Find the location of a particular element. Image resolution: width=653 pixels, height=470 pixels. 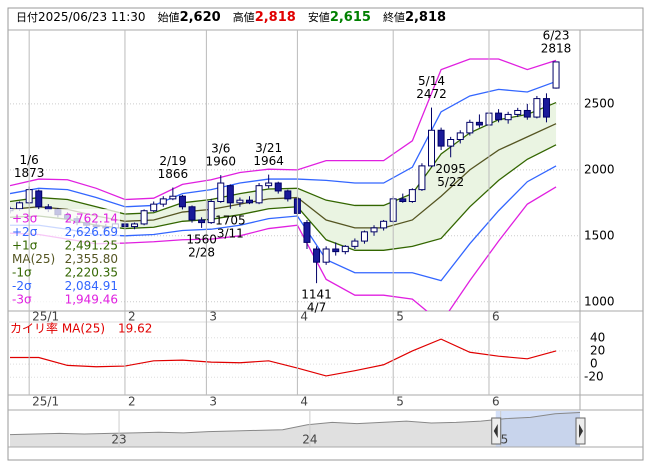

area-line is located at coordinates (295, 423).